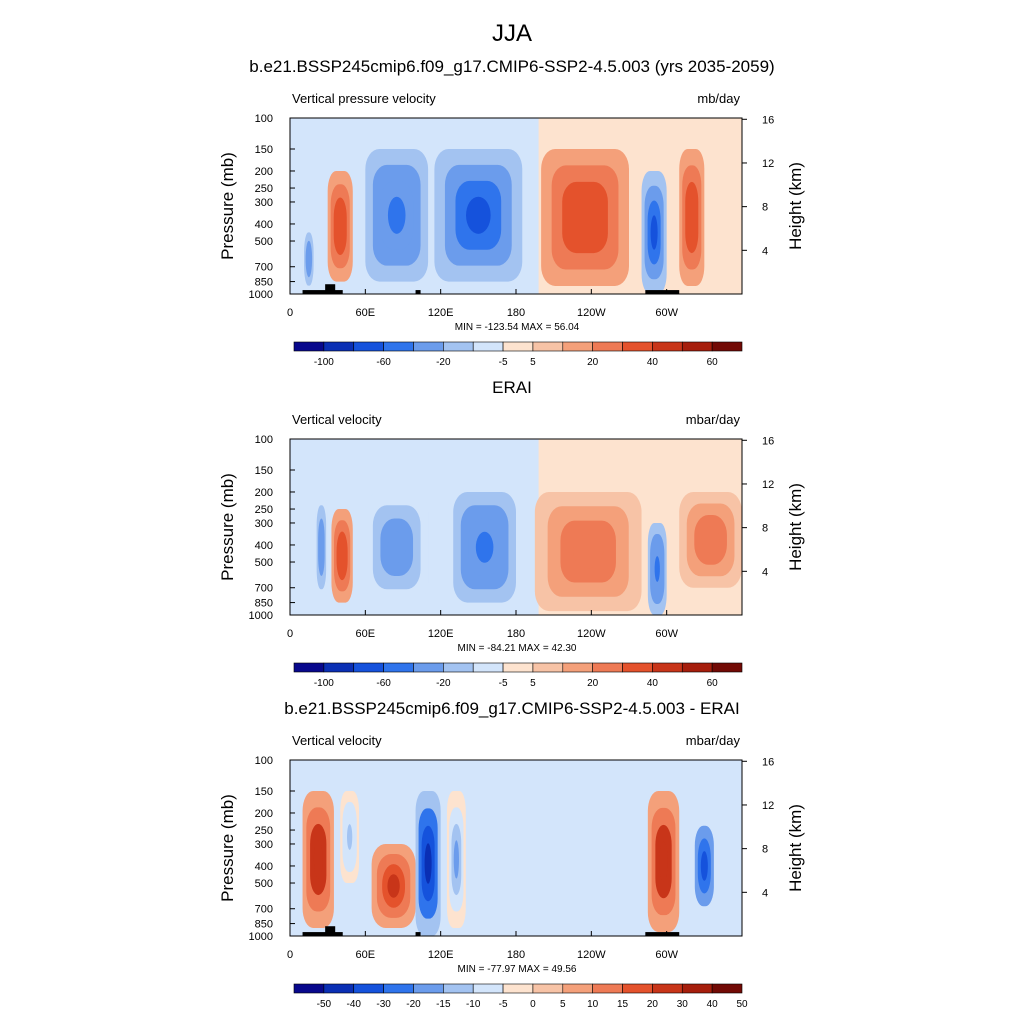 This screenshot has height=1024, width=1024. I want to click on min-max-stats: MIN = -84.21 MAX = 42.30, so click(517, 648).